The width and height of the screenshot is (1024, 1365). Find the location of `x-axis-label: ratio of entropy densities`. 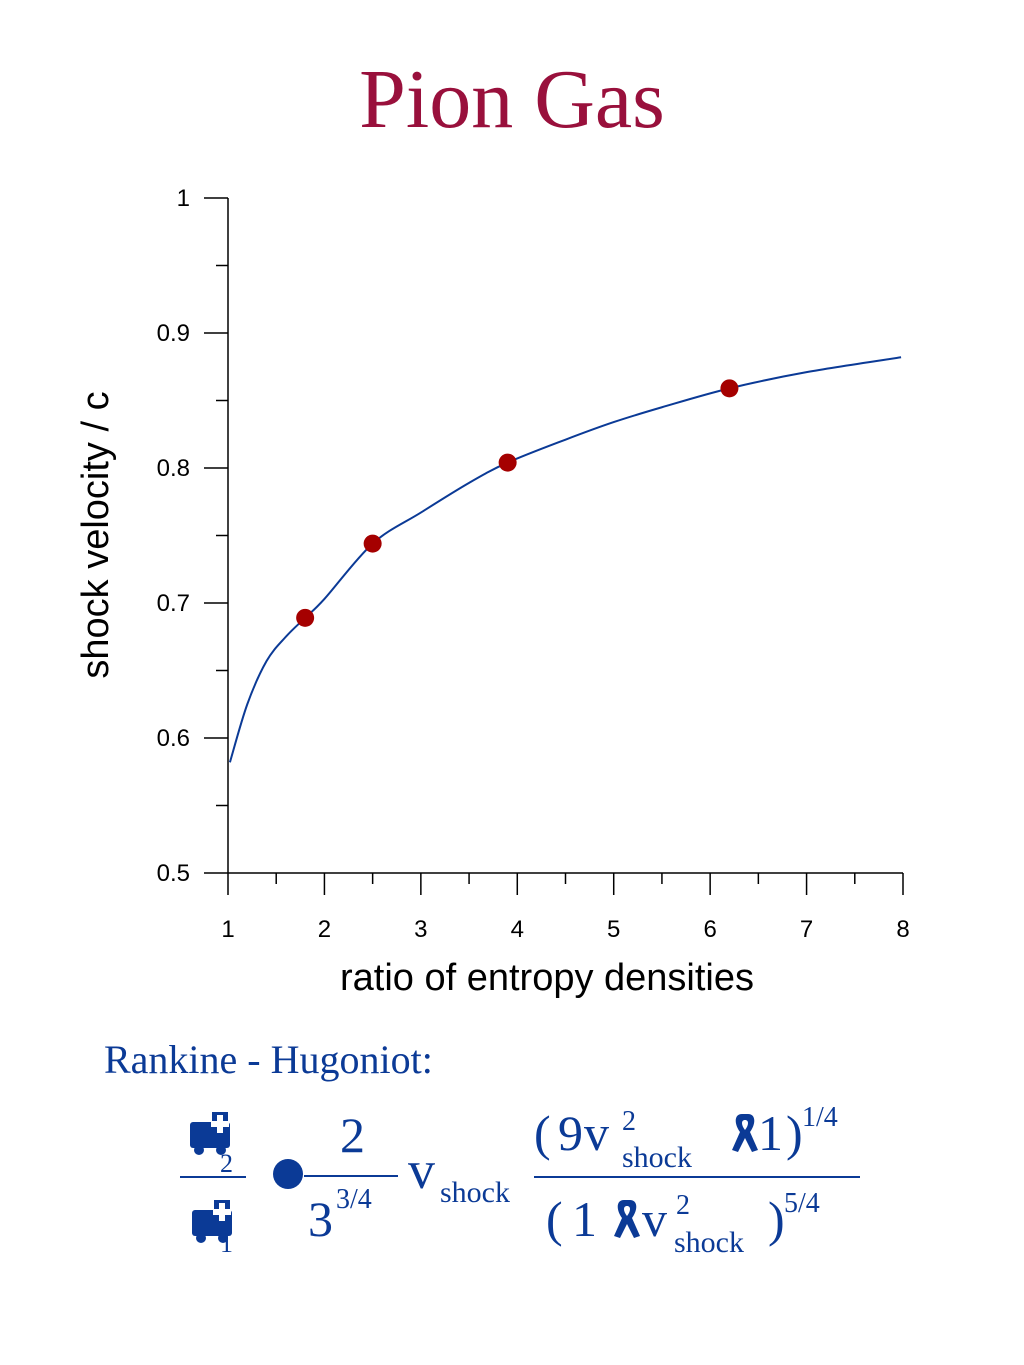

x-axis-label: ratio of entropy densities is located at coordinates (547, 978).